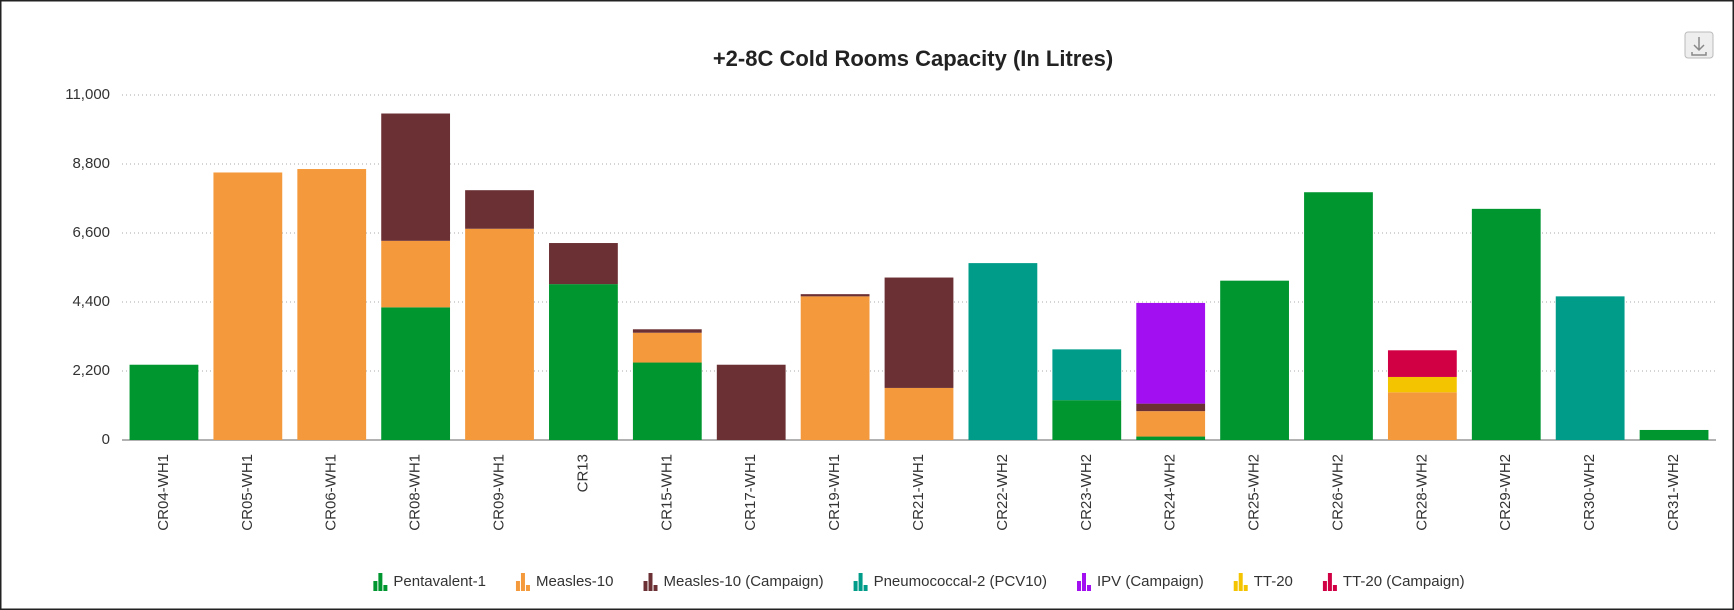 The width and height of the screenshot is (1734, 610). Describe the element at coordinates (1699, 45) in the screenshot. I see `download-button` at that location.